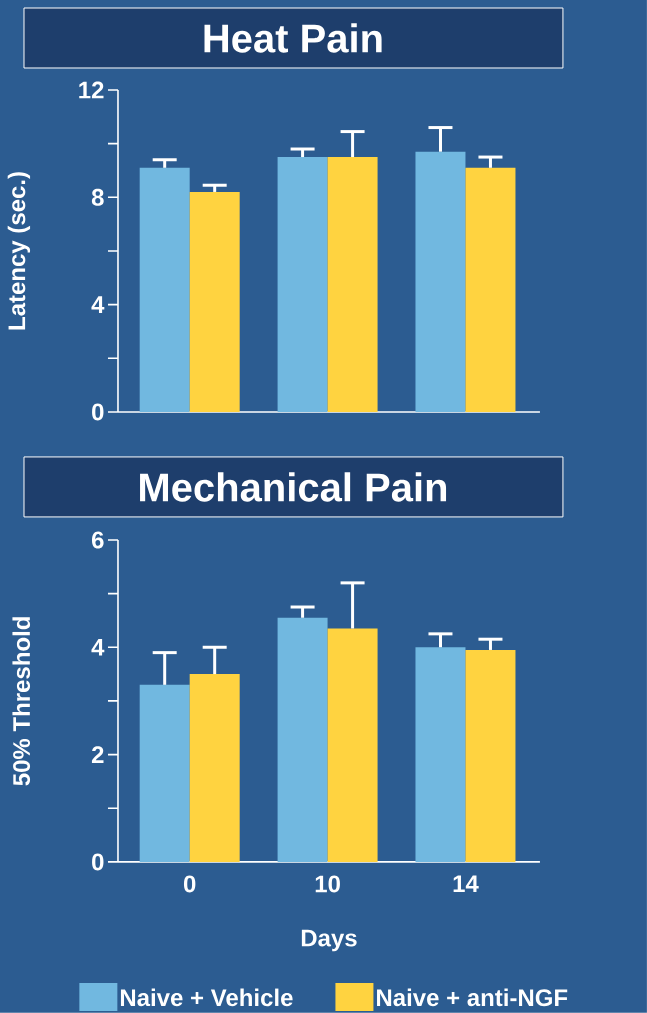  Describe the element at coordinates (91, 90) in the screenshot. I see `y-tick-label: 12` at that location.